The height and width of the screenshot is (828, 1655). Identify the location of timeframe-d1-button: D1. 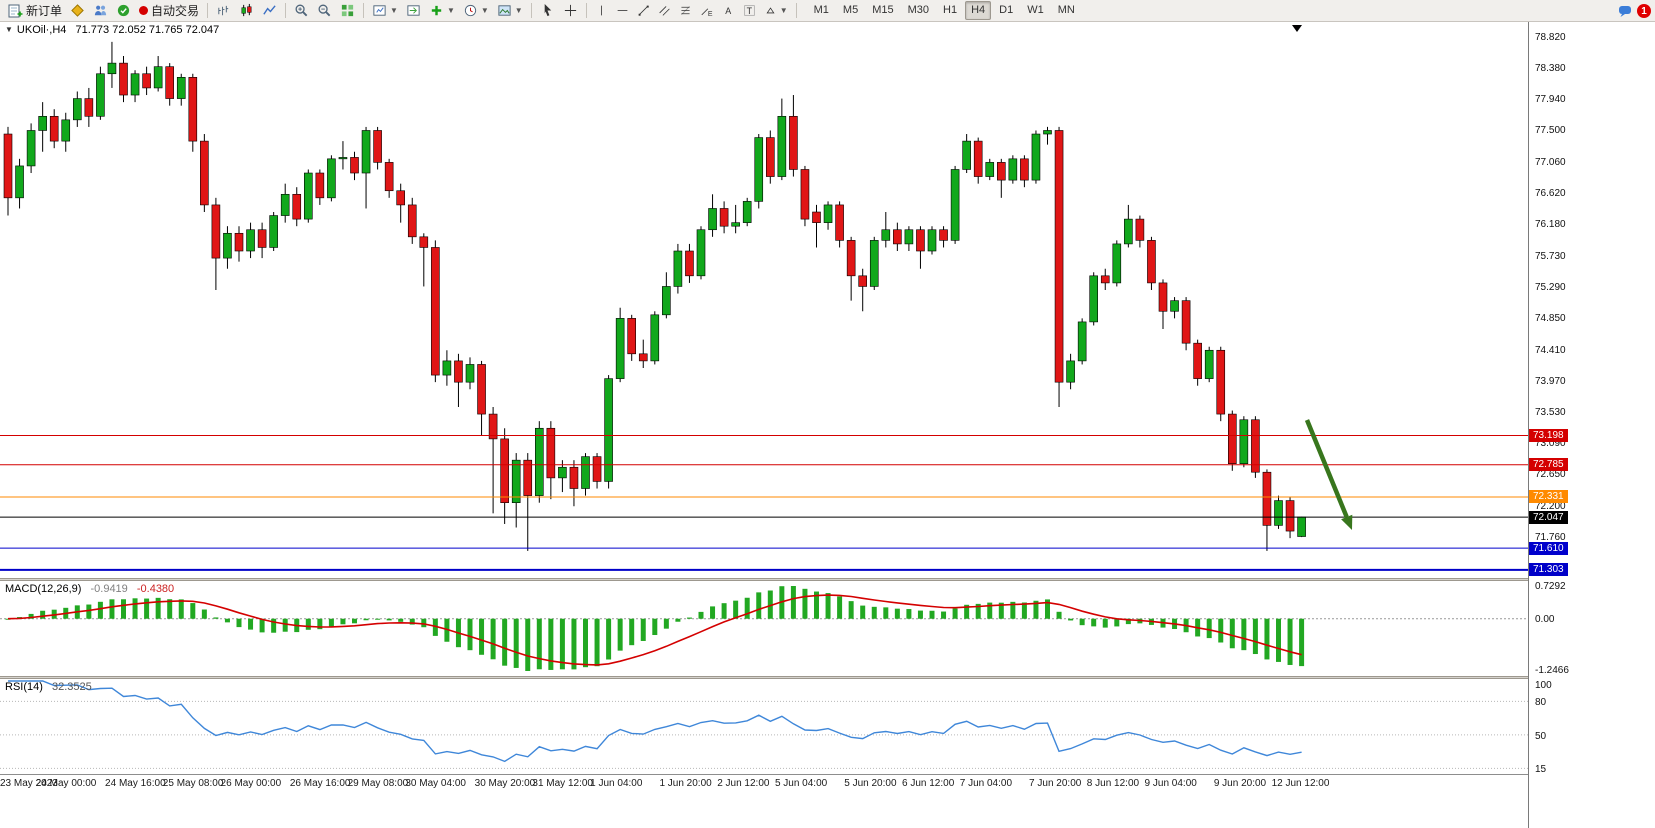
(1006, 10).